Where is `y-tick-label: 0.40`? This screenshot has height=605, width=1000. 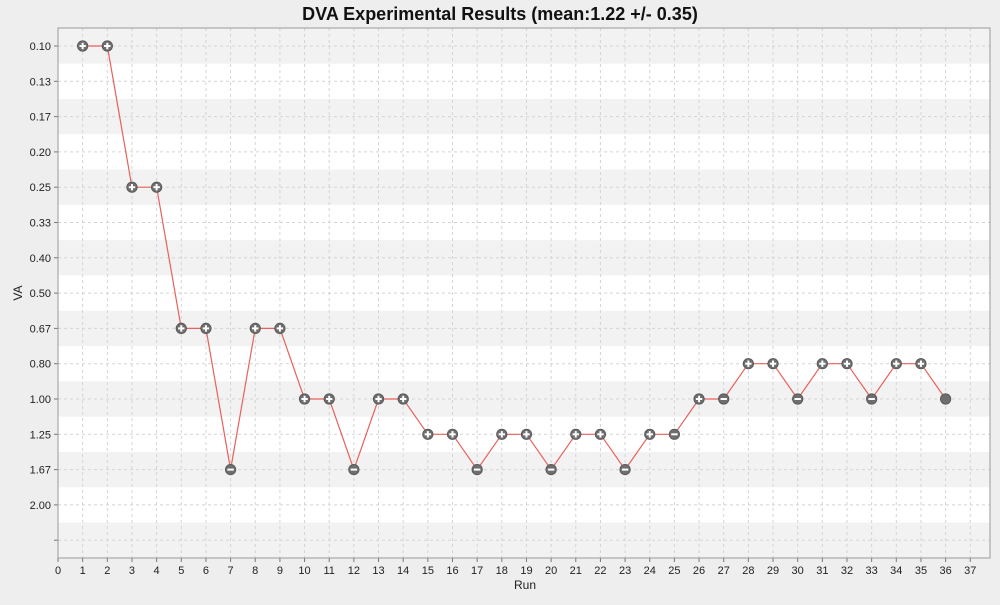 y-tick-label: 0.40 is located at coordinates (40, 259).